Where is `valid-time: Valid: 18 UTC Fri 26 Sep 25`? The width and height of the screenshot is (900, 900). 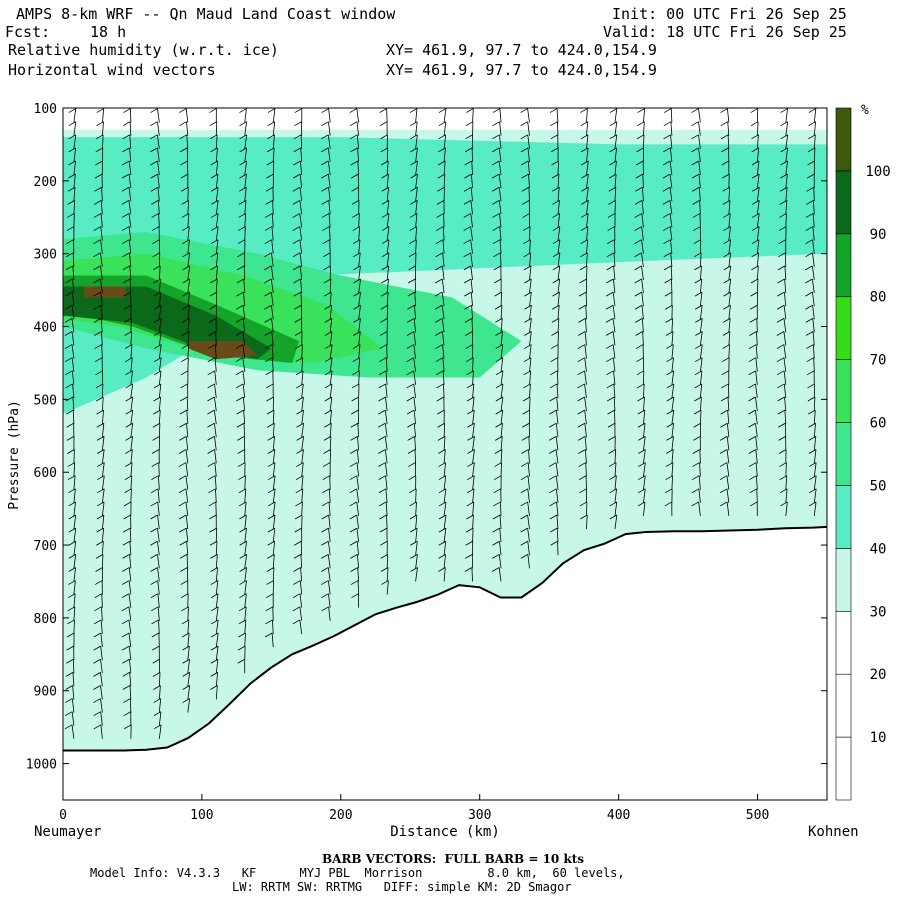
valid-time: Valid: 18 UTC Fri 26 Sep 25 is located at coordinates (725, 32).